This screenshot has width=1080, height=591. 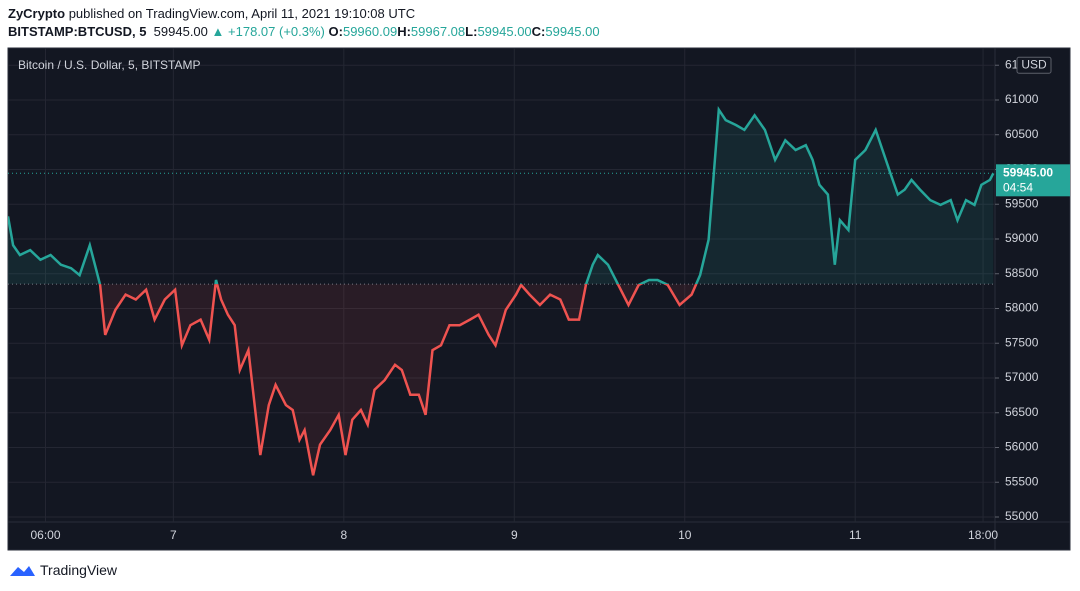 What do you see at coordinates (45, 535) in the screenshot?
I see `x-tick-label: 06:00` at bounding box center [45, 535].